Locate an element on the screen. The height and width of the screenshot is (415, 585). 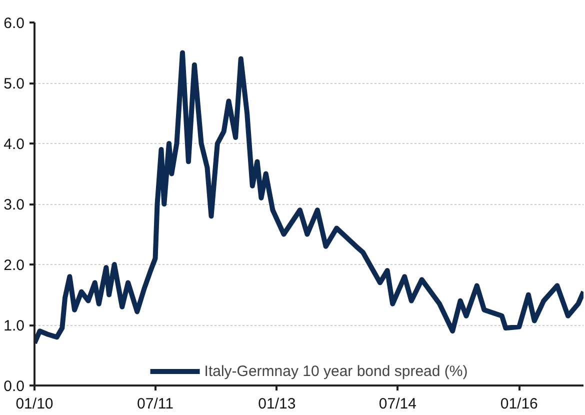
y-tick-label: 1.0 is located at coordinates (14, 326).